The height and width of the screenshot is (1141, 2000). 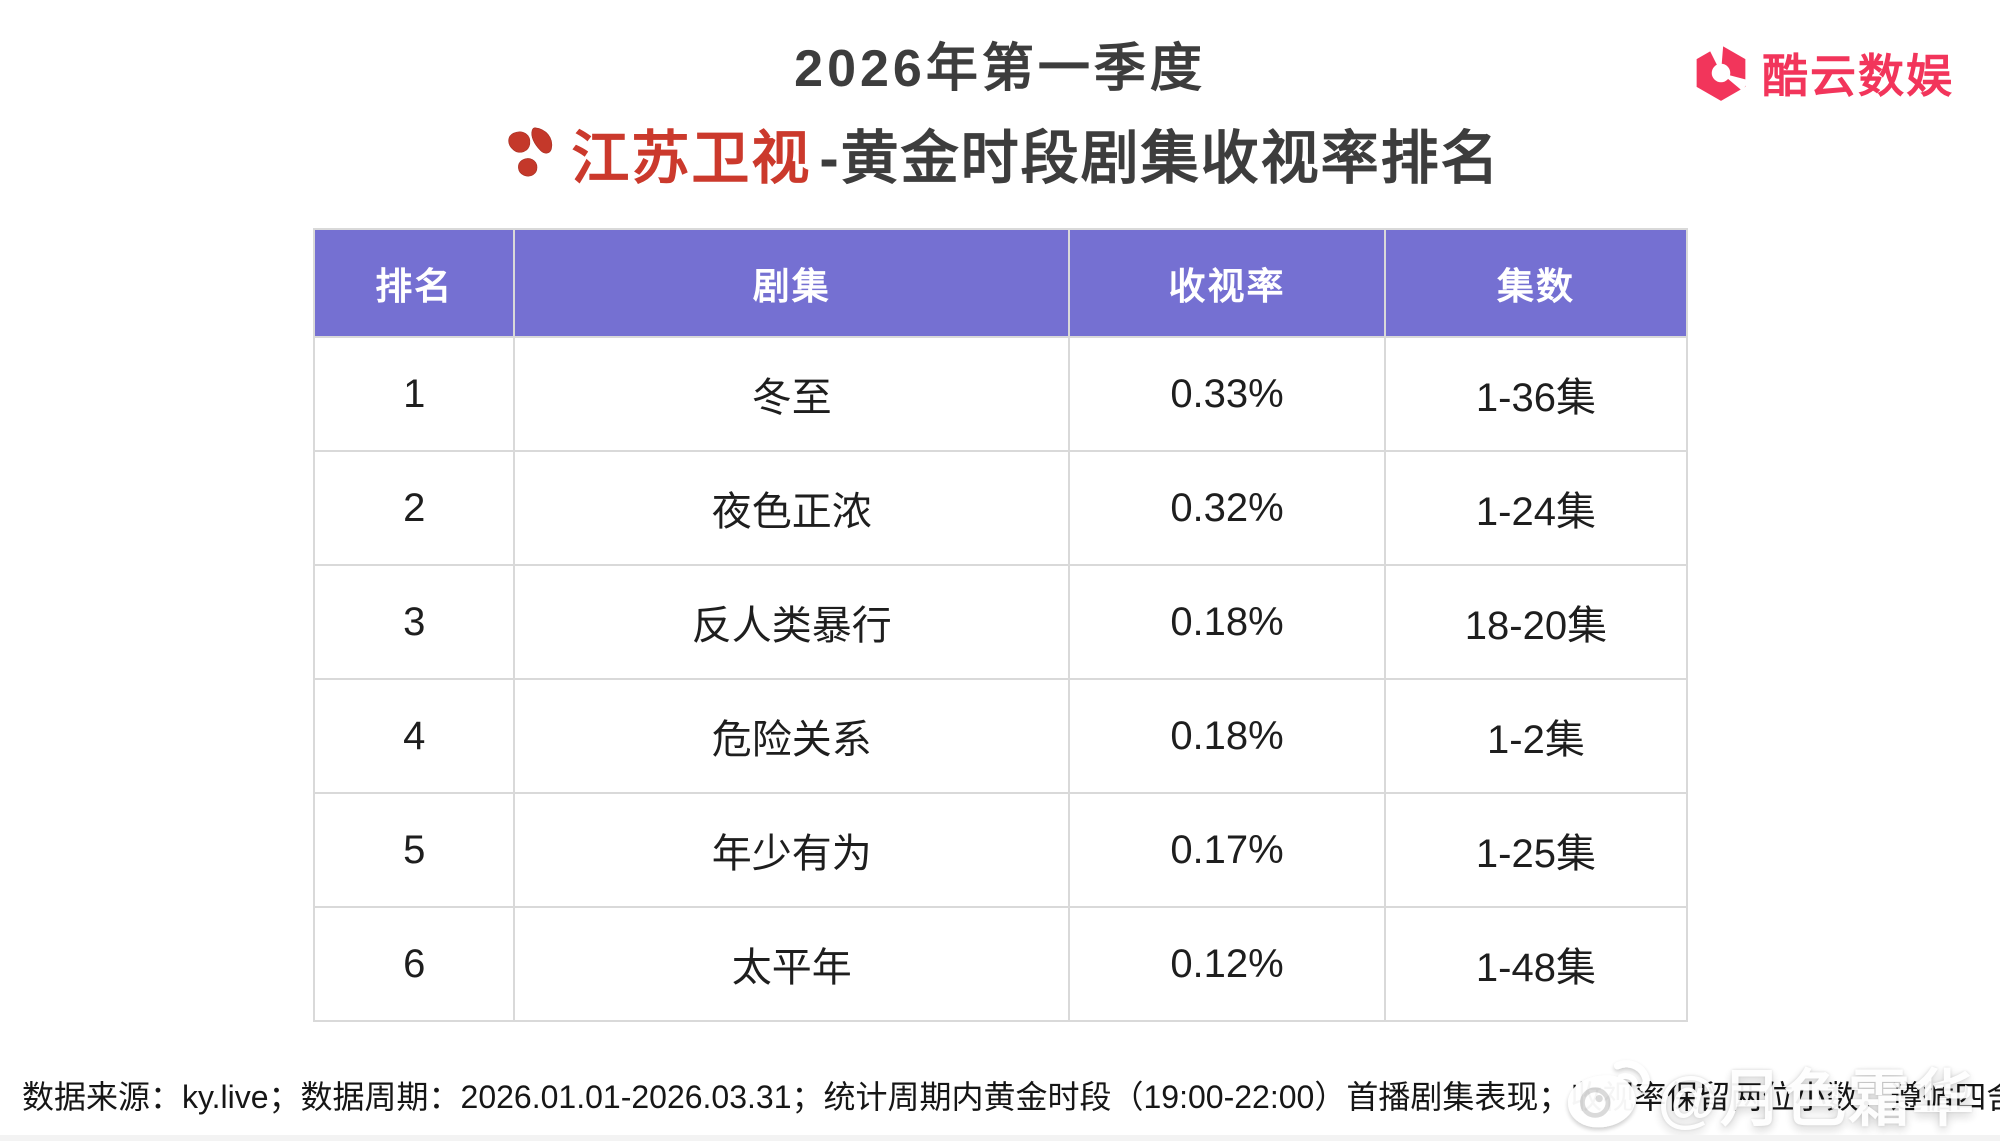 I want to click on drama-title-cell: 危险关系, so click(x=792, y=736).